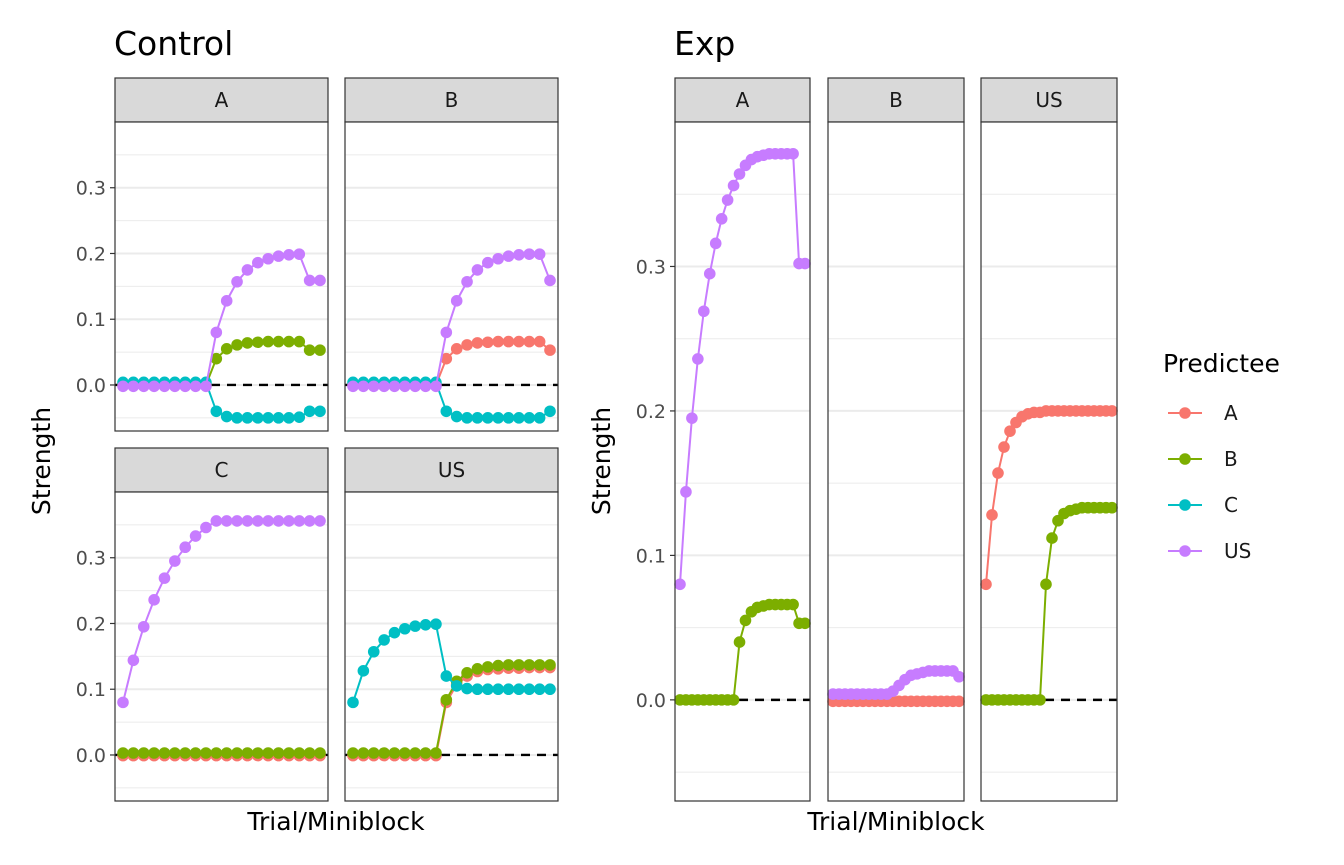 This screenshot has height=865, width=1344. Describe the element at coordinates (335, 821) in the screenshot. I see `control-x-axis-title: Trial/Miniblock` at that location.